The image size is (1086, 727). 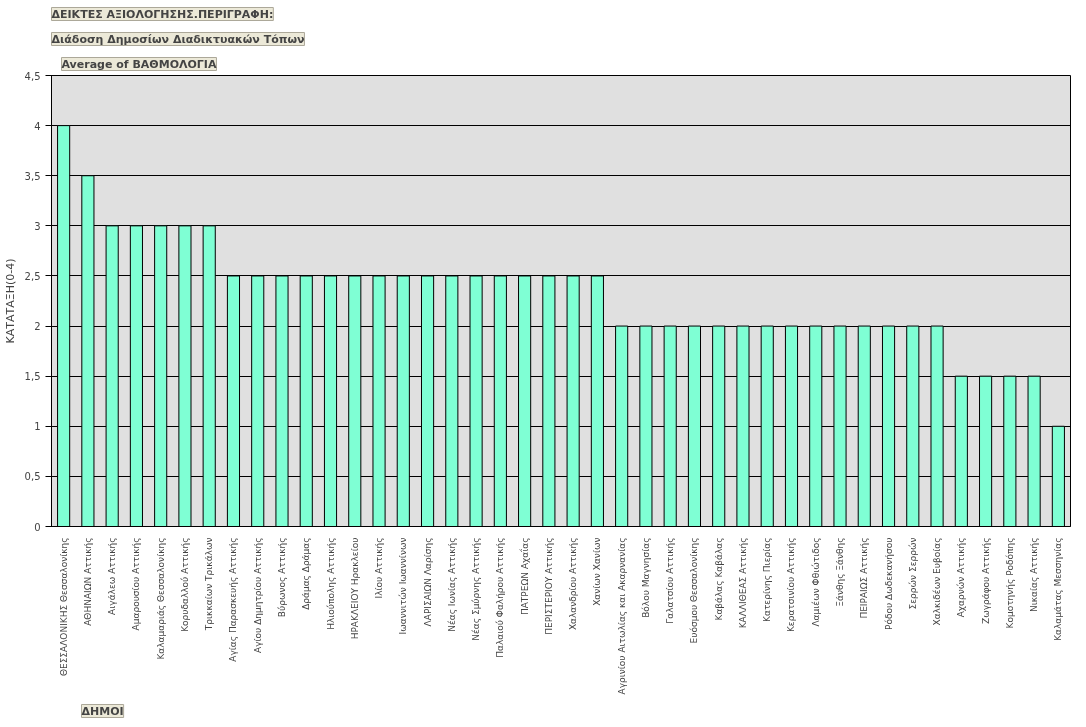 I want to click on x-tick-label: Χανίων Χανίων, so click(x=597, y=571).